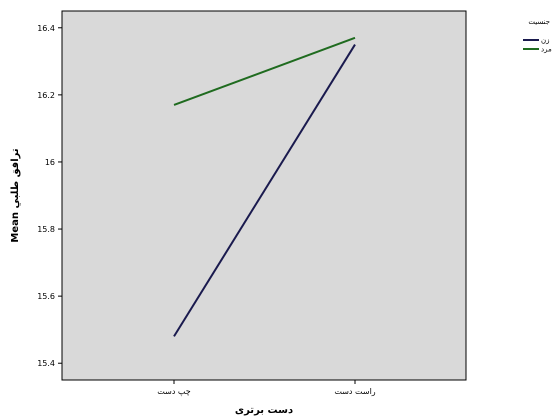  I want to click on legend-label: زن, so click(545, 41).